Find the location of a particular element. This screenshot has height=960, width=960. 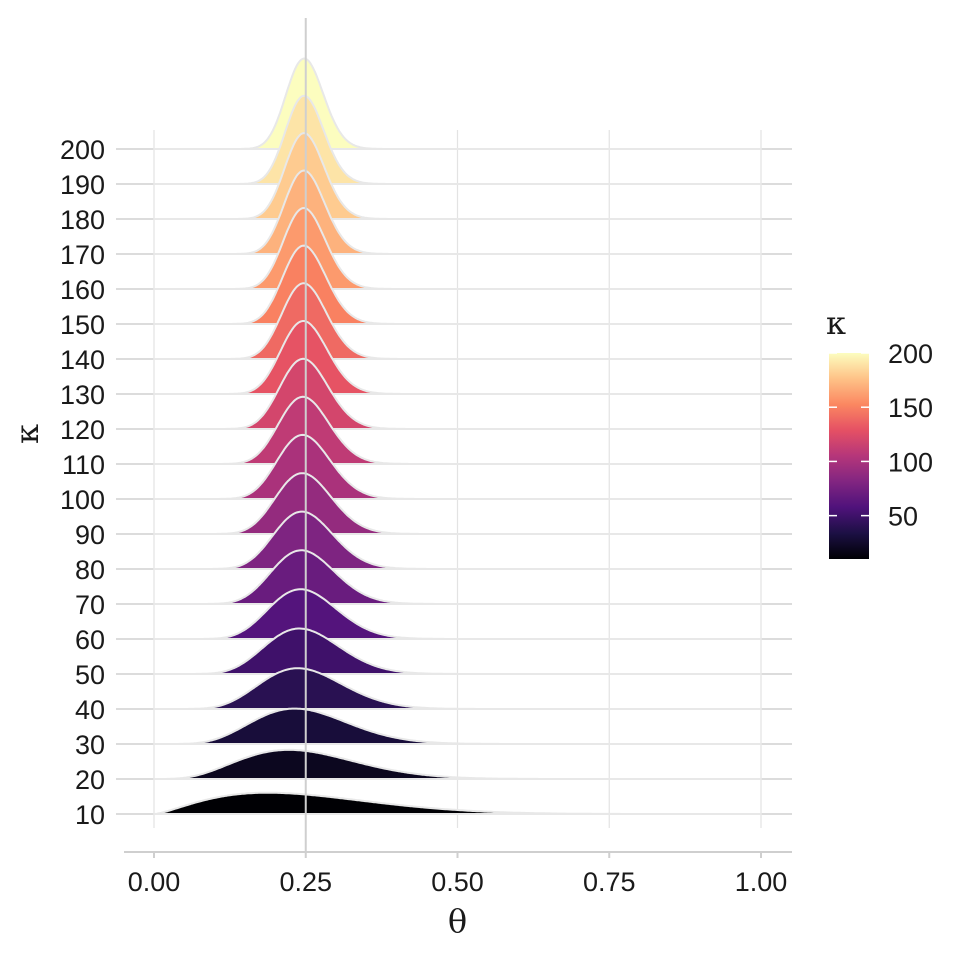

x-tick-label: 0.75 is located at coordinates (609, 882).